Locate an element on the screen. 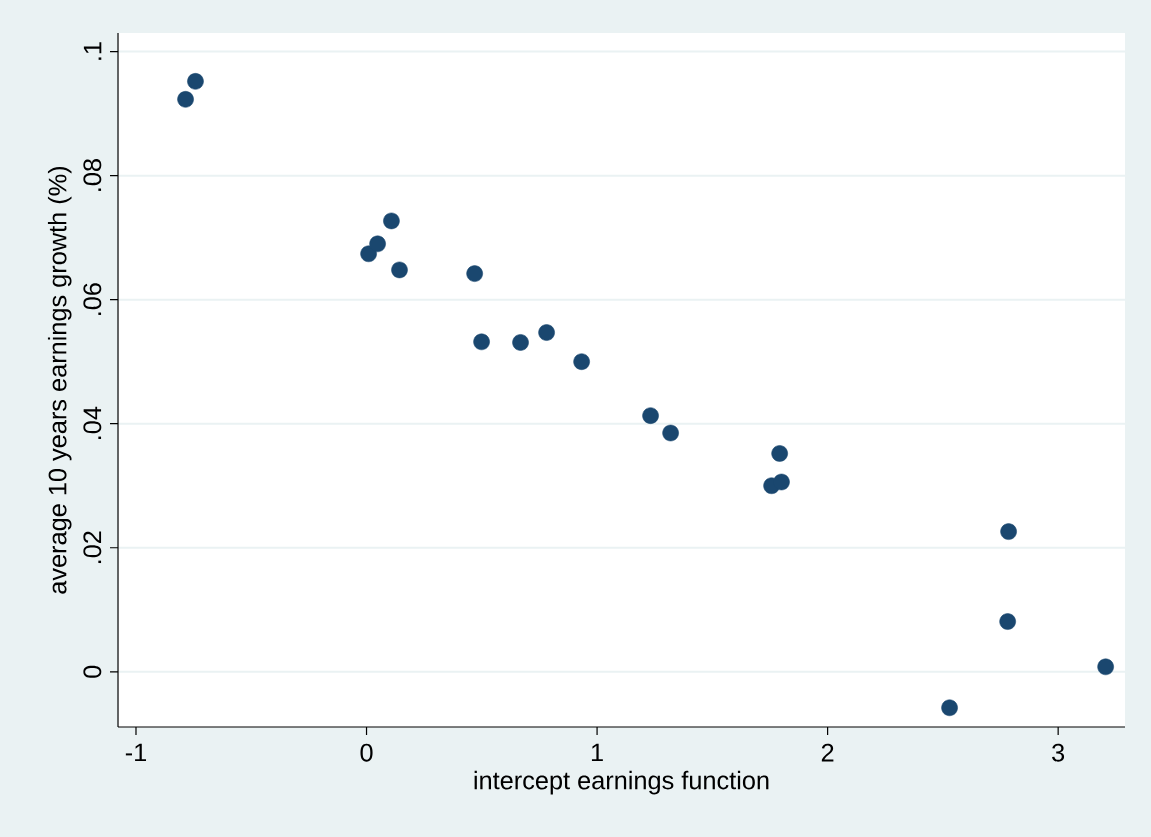  y-axis-title: average 10 years earnings growth (%) is located at coordinates (59, 380).